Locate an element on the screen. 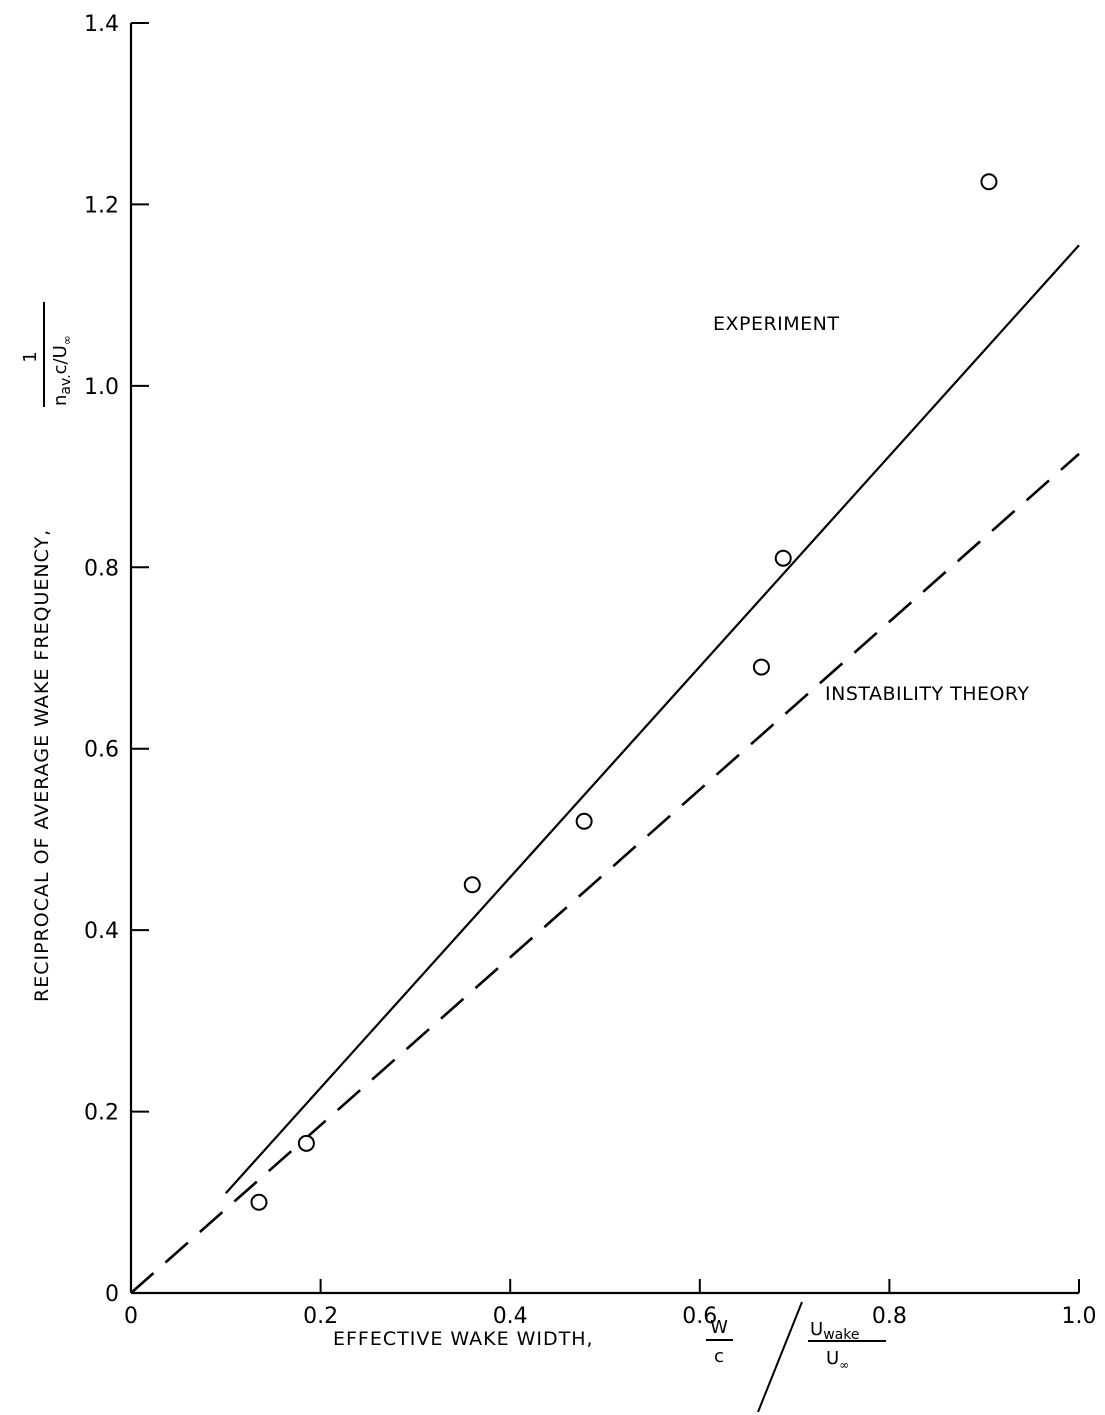 Image resolution: width=1105 pixels, height=1415 pixels. x-axis-fraction-w-denominator: c is located at coordinates (719, 1356).